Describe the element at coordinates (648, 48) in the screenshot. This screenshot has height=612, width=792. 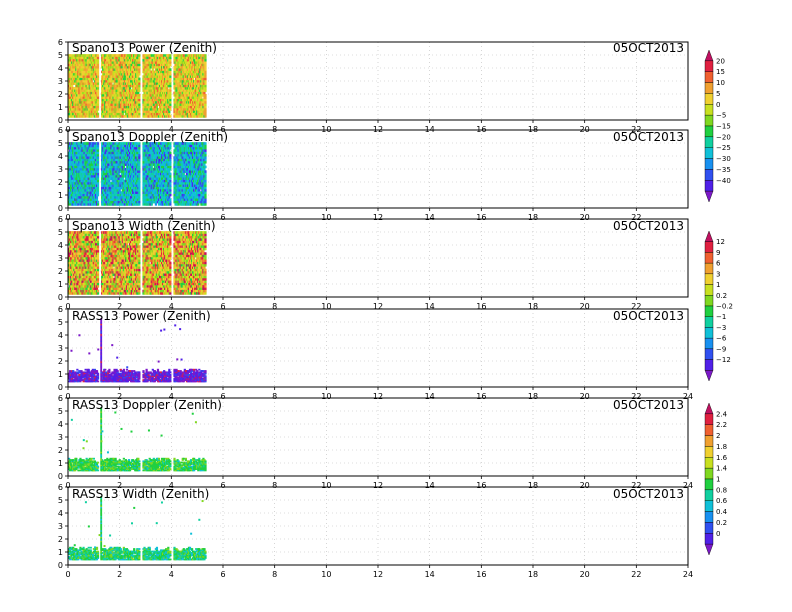
I see `panel-date: 05OCT2013` at that location.